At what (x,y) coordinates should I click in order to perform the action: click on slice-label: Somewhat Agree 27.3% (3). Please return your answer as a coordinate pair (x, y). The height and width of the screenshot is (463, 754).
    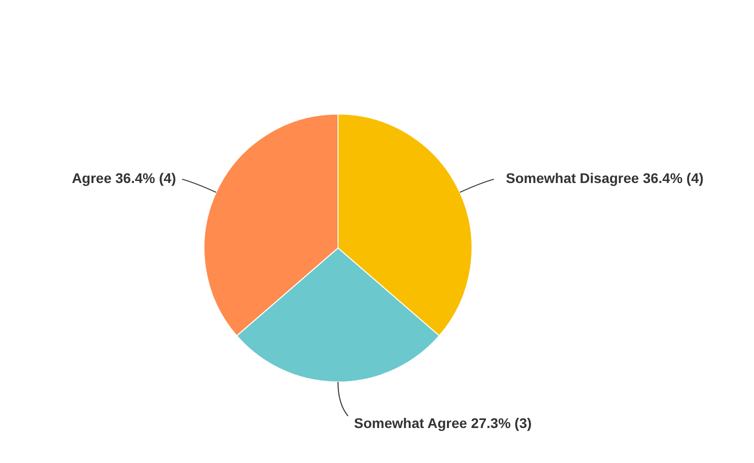
    Looking at the image, I should click on (443, 423).